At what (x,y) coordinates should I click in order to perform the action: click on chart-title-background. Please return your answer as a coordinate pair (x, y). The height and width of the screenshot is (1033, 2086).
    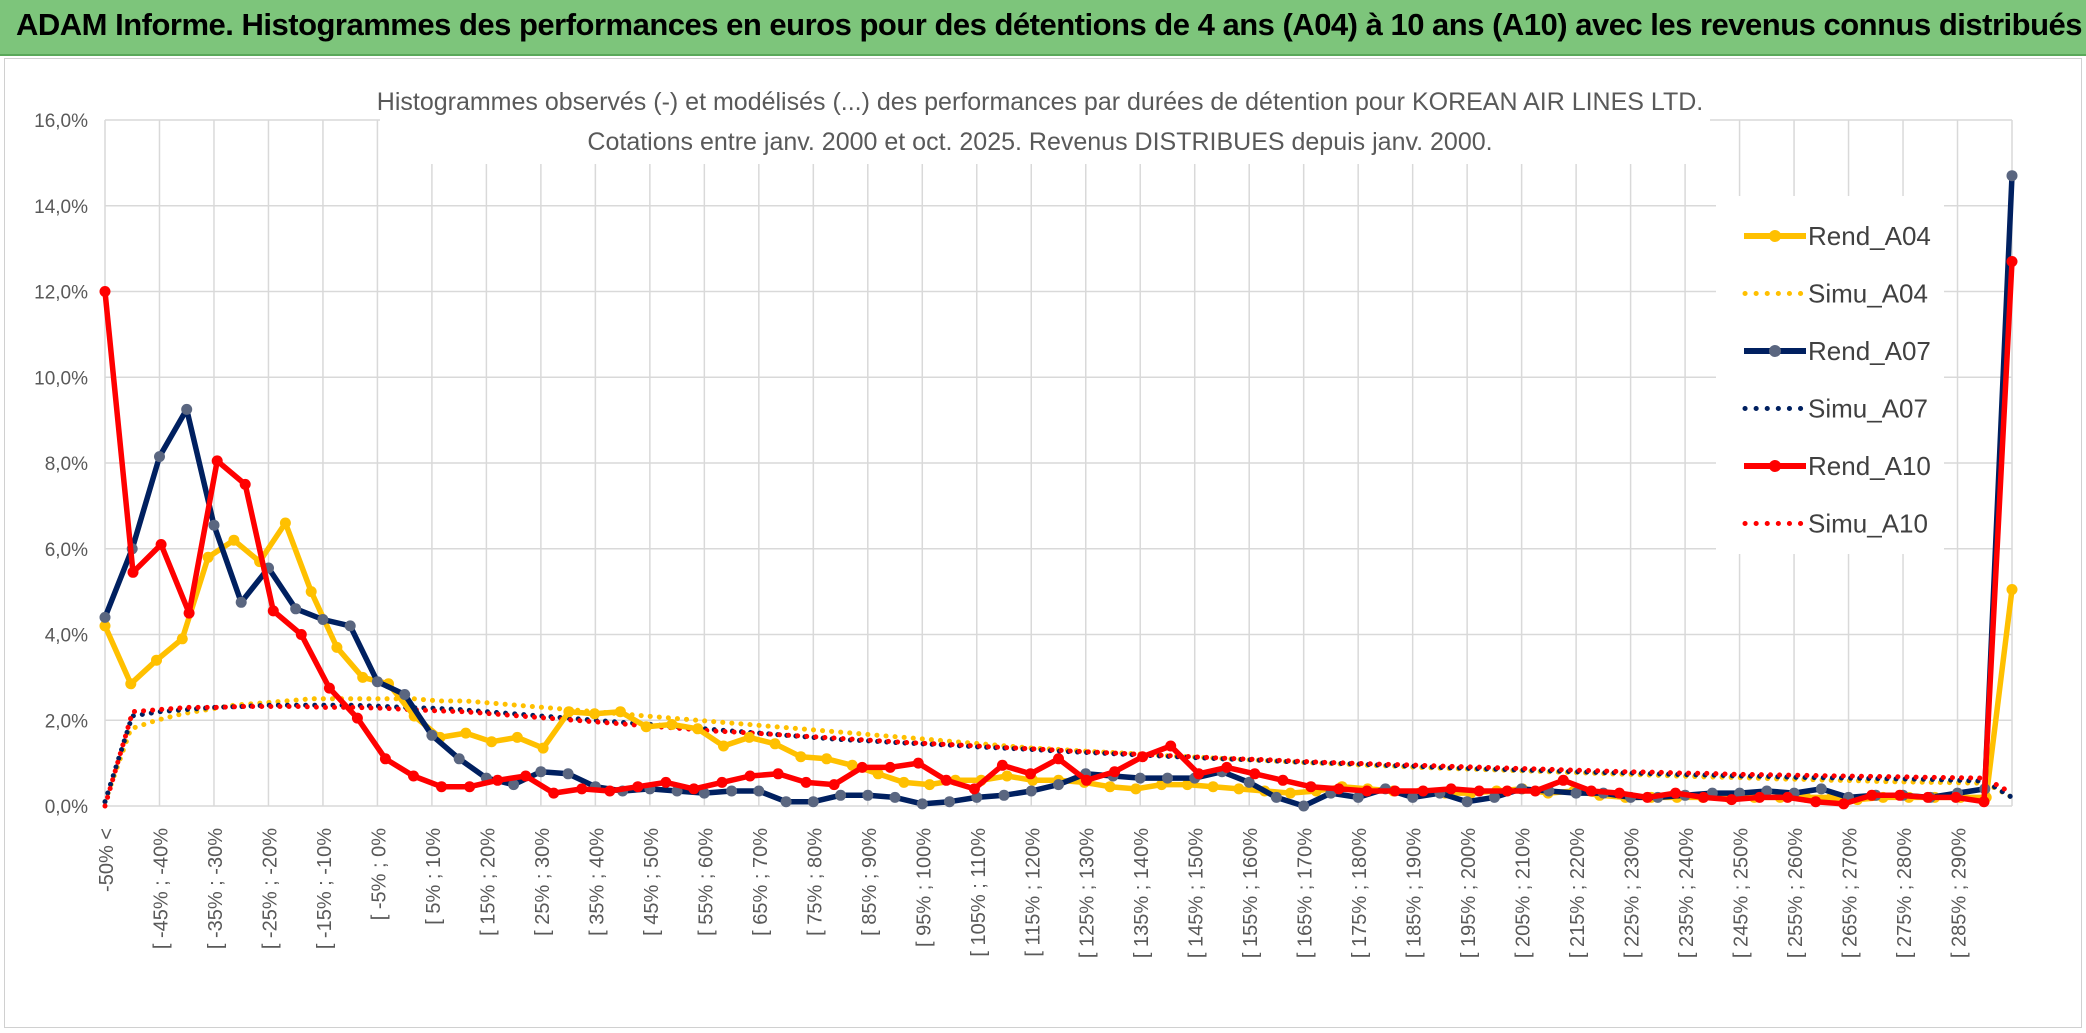
    Looking at the image, I should click on (1045, 125).